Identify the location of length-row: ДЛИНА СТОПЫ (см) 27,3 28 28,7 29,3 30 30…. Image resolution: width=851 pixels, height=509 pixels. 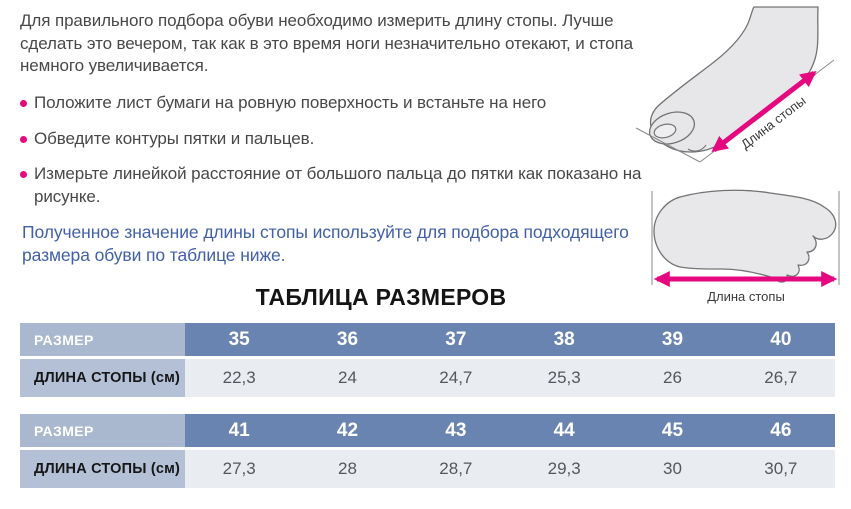
(427, 469).